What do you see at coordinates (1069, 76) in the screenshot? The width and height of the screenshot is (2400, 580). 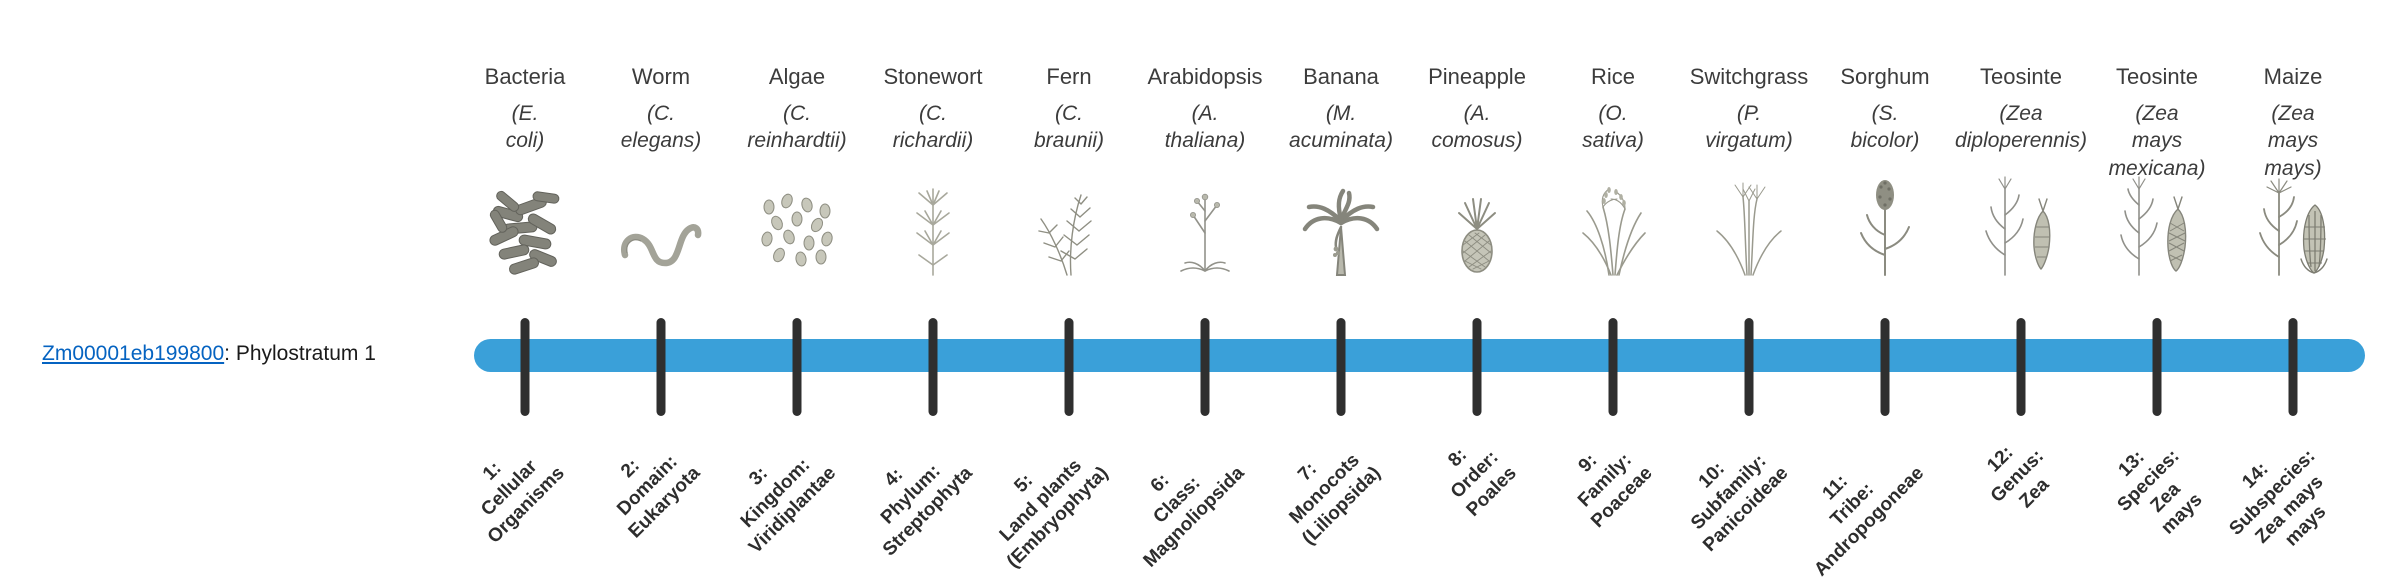 I see `organism-common-name: Fern` at bounding box center [1069, 76].